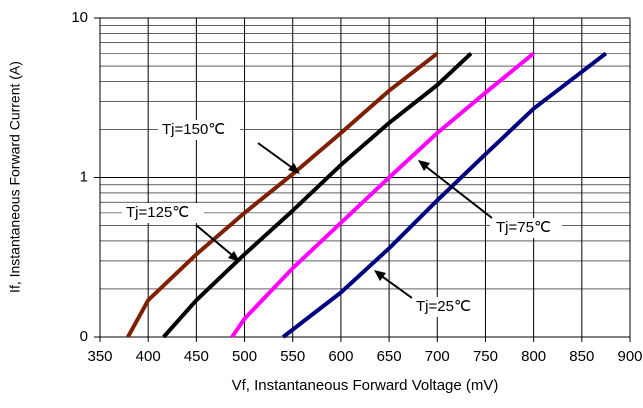 The height and width of the screenshot is (408, 643). Describe the element at coordinates (84, 176) in the screenshot. I see `y-tick-label: 1` at that location.